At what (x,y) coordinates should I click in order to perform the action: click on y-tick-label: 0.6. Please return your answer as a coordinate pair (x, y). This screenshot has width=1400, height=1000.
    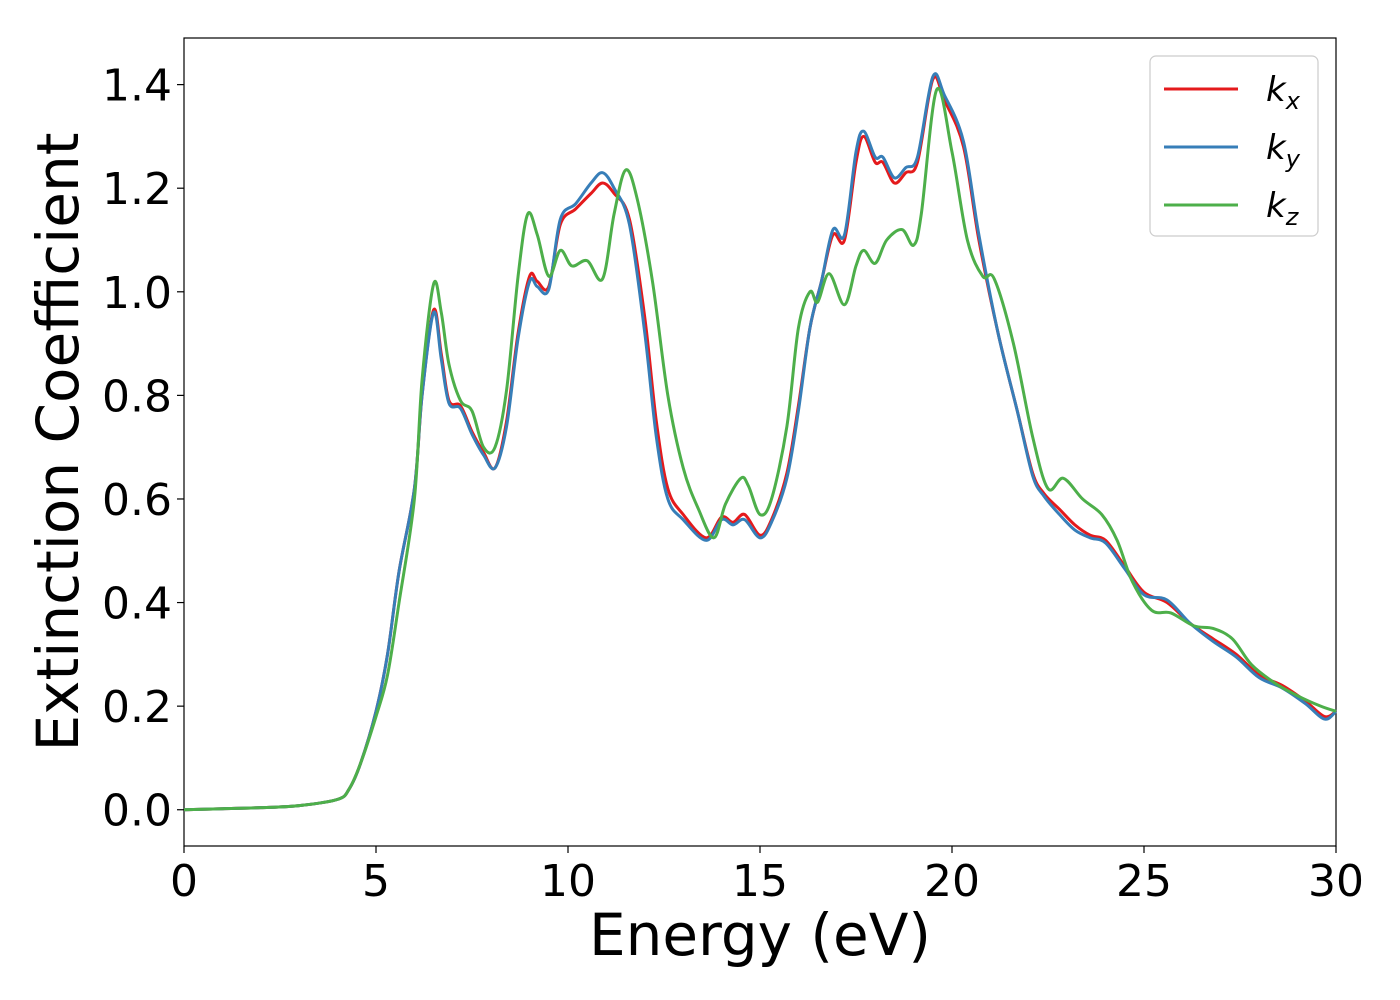
    Looking at the image, I should click on (137, 500).